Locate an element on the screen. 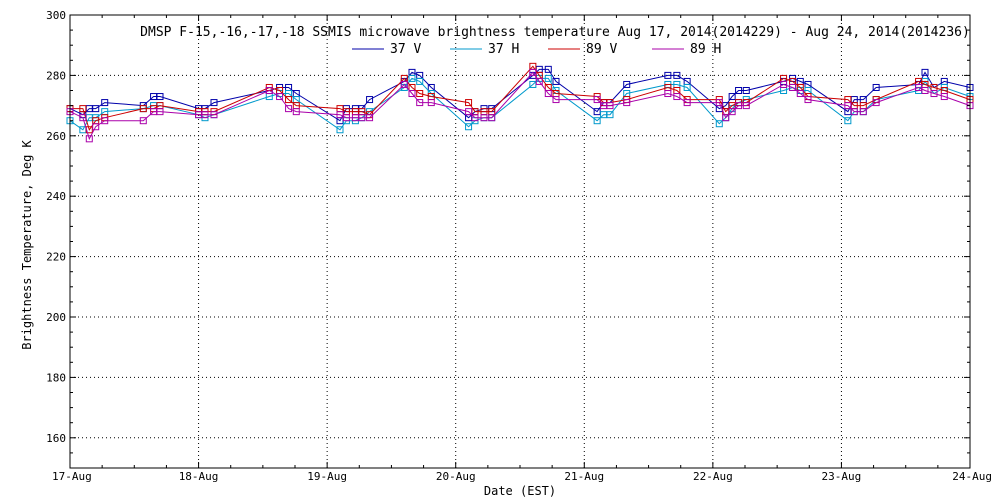 Image resolution: width=1000 pixels, height=500 pixels. y-tick-label: 260 is located at coordinates (56, 136).